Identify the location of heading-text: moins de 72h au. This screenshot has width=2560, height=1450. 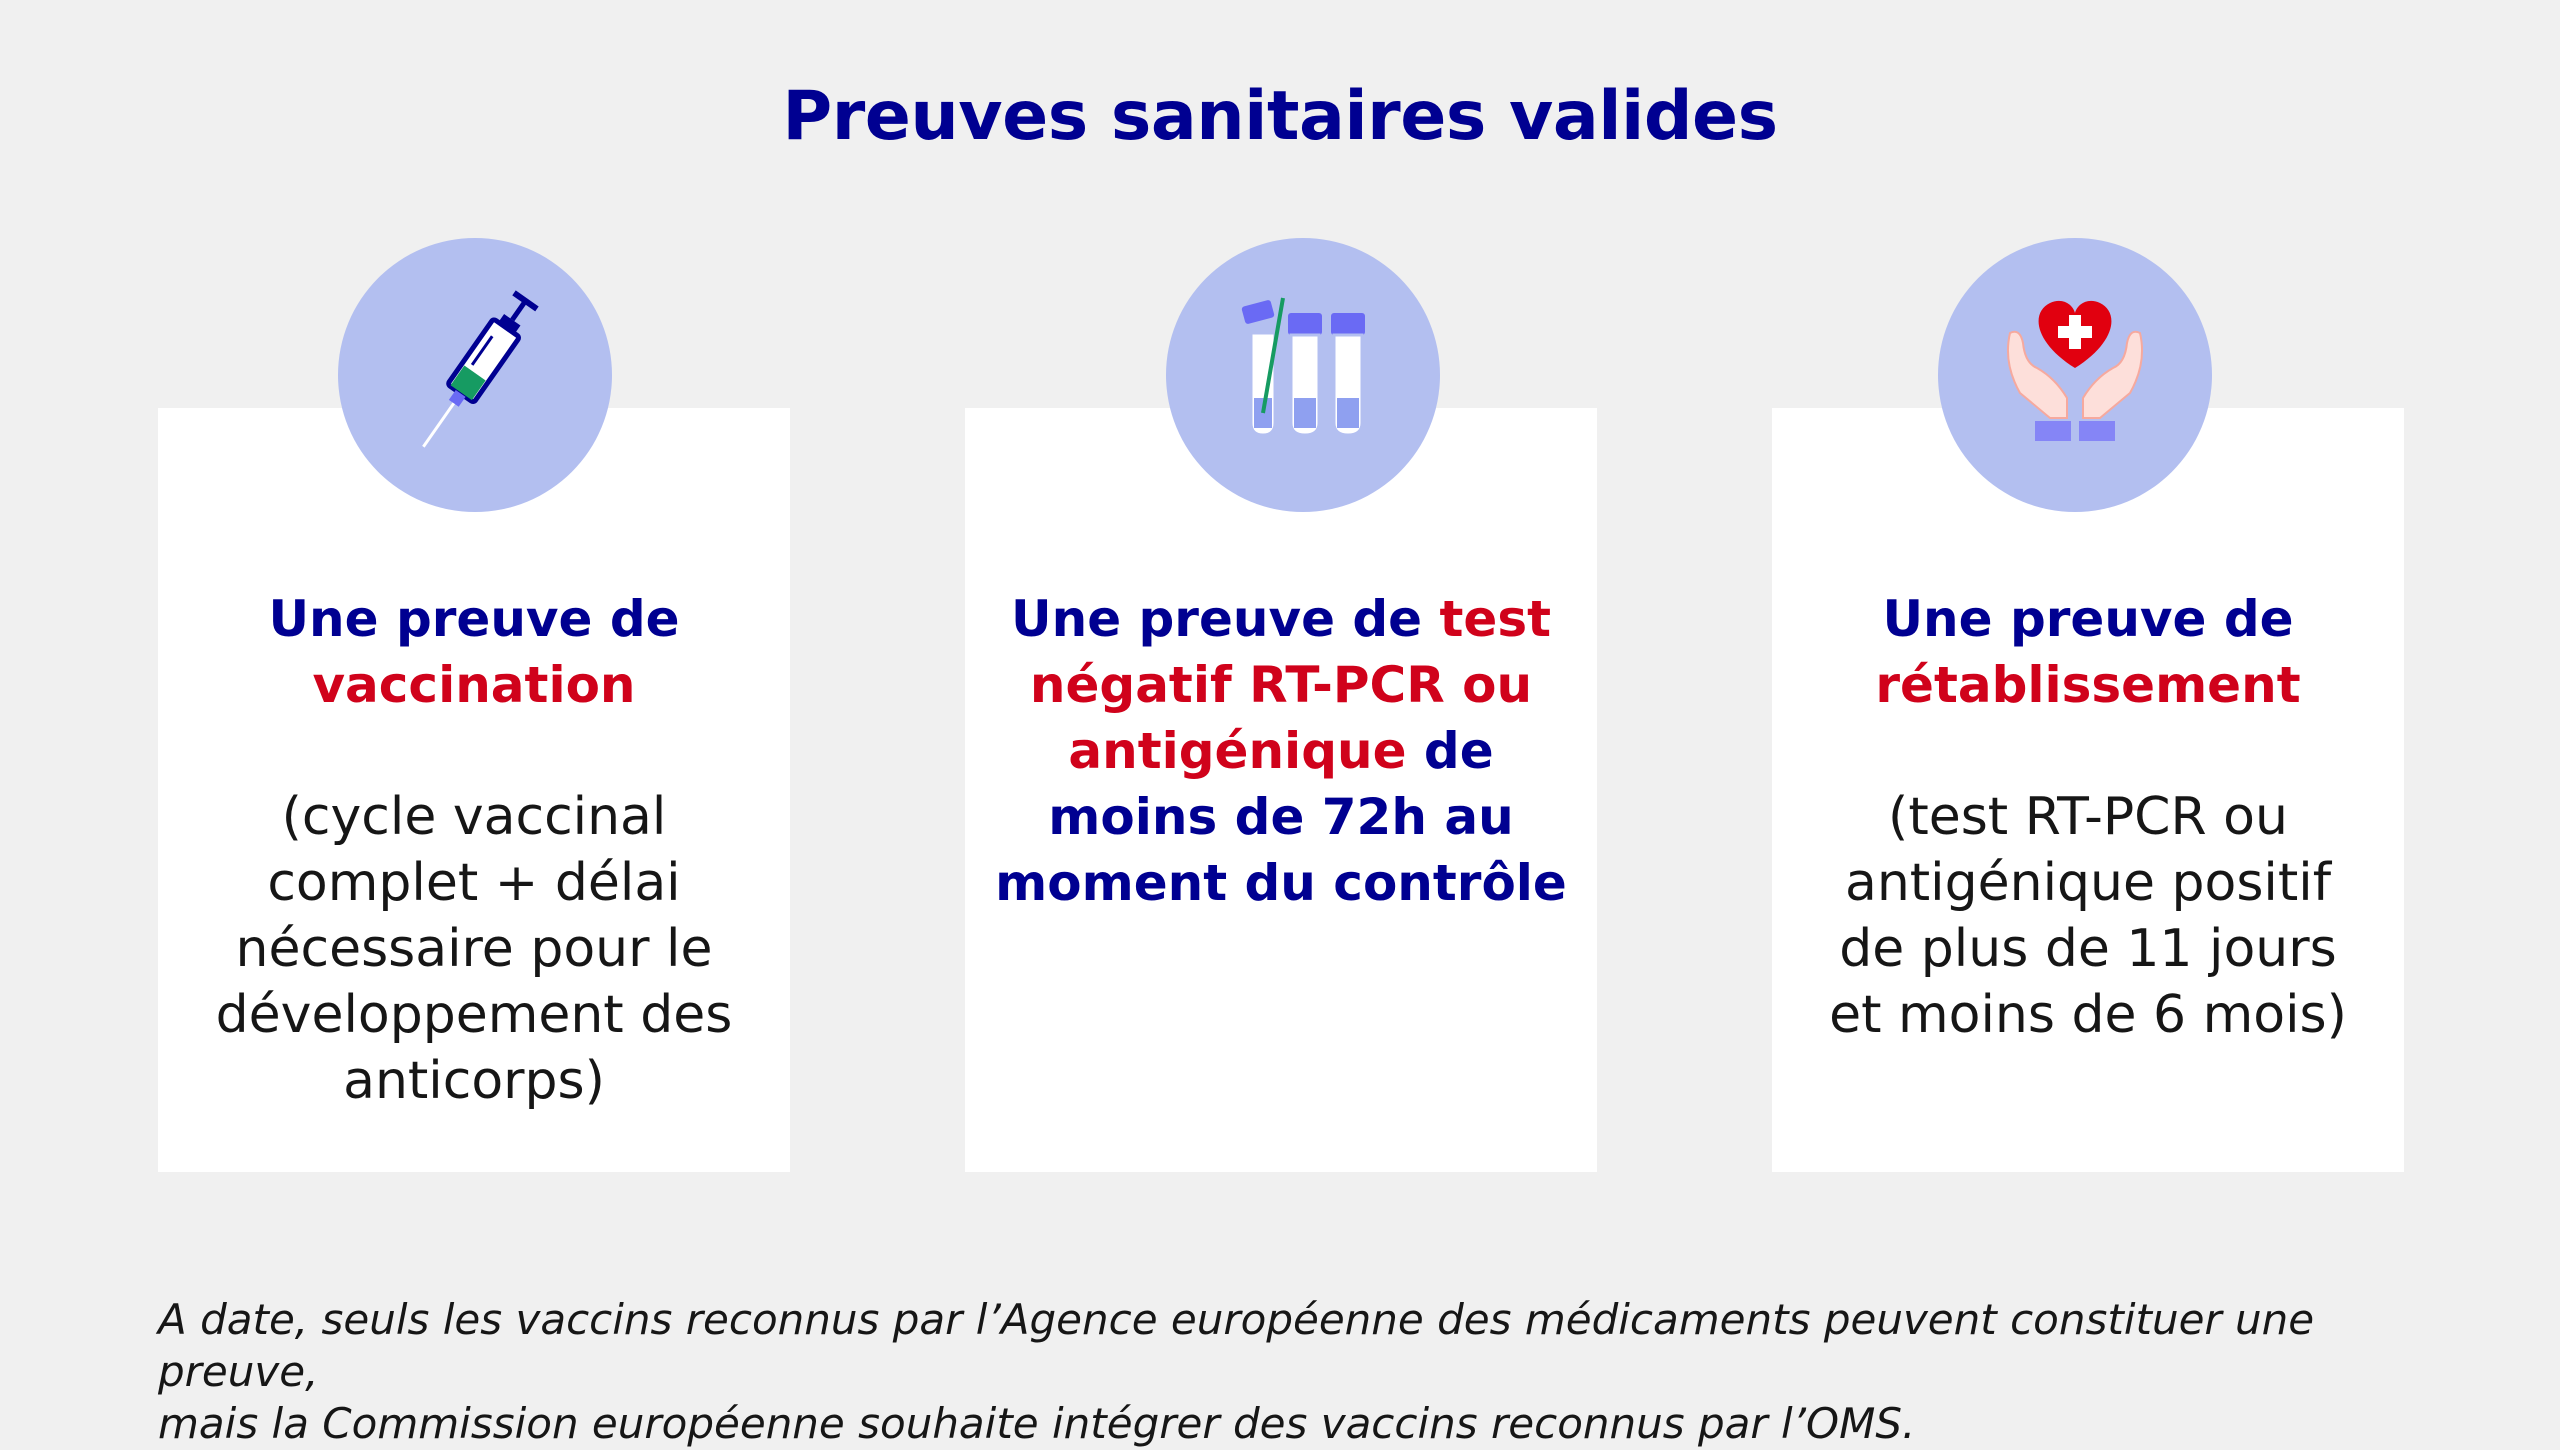
(1281, 817).